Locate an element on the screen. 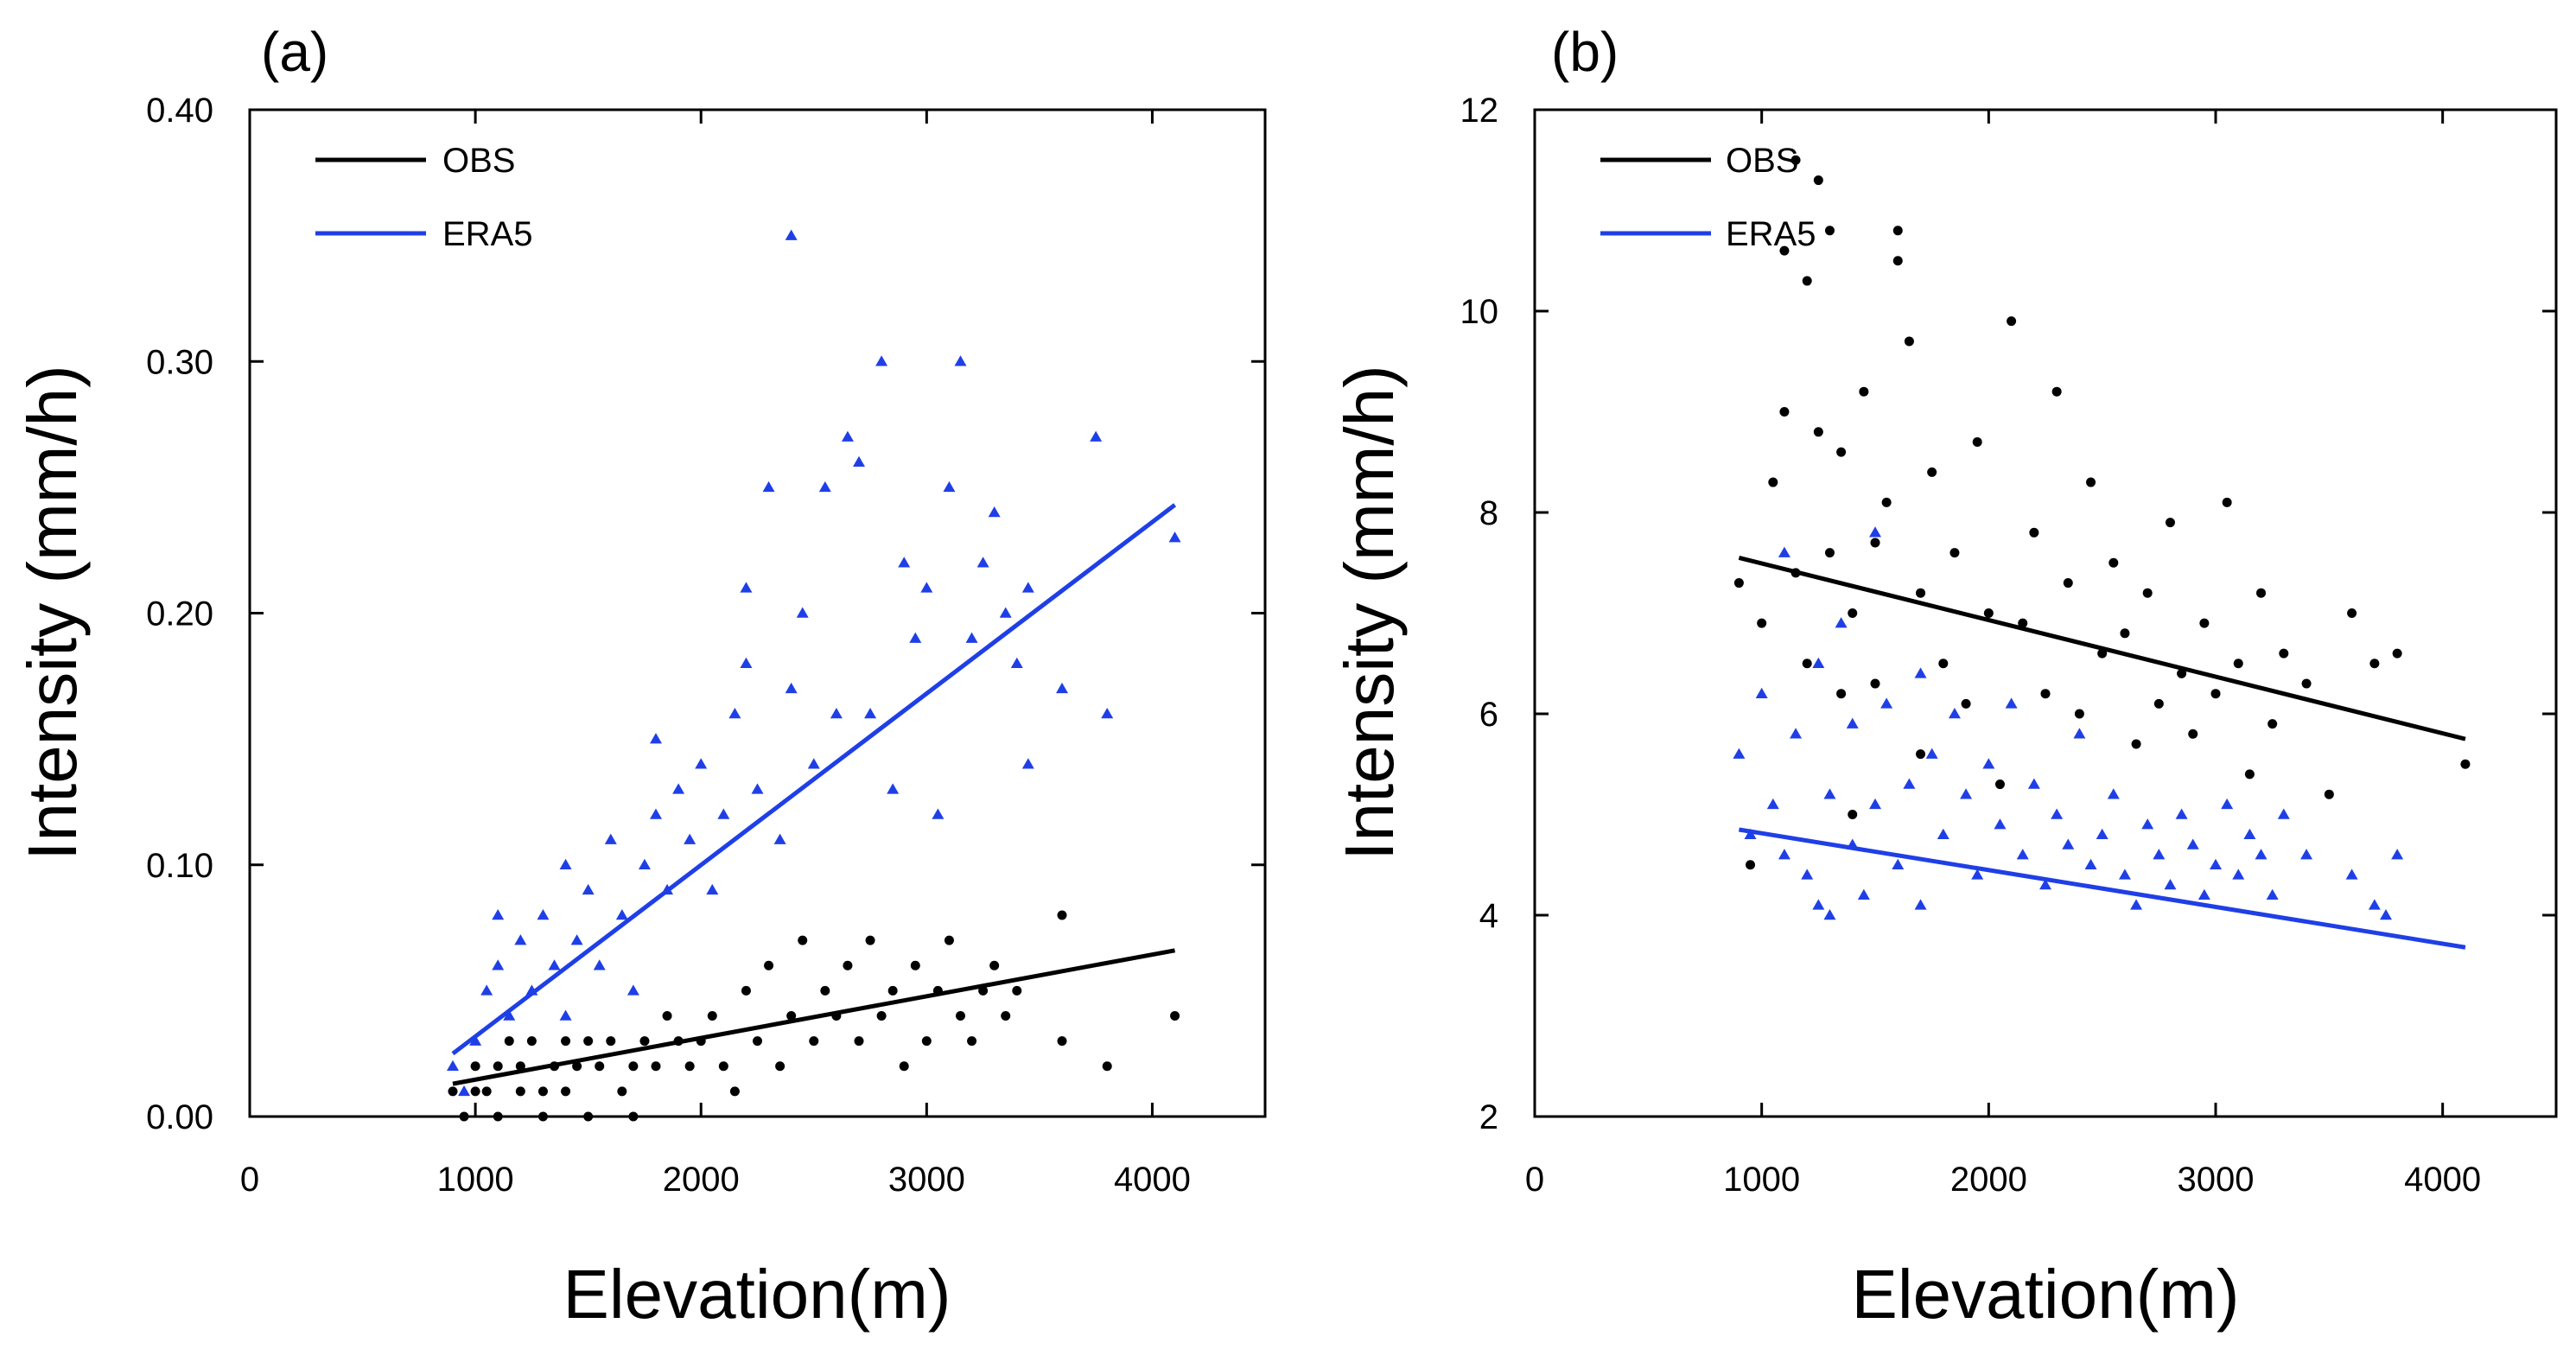  y-tick-label: 2 is located at coordinates (1489, 1117).